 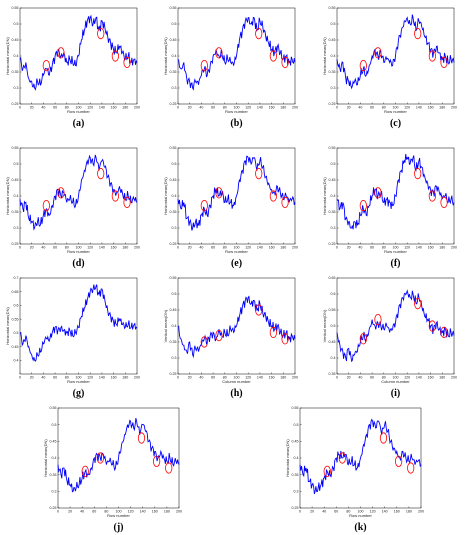 What do you see at coordinates (54, 492) in the screenshot?
I see `y-tick-label: 0.3` at bounding box center [54, 492].